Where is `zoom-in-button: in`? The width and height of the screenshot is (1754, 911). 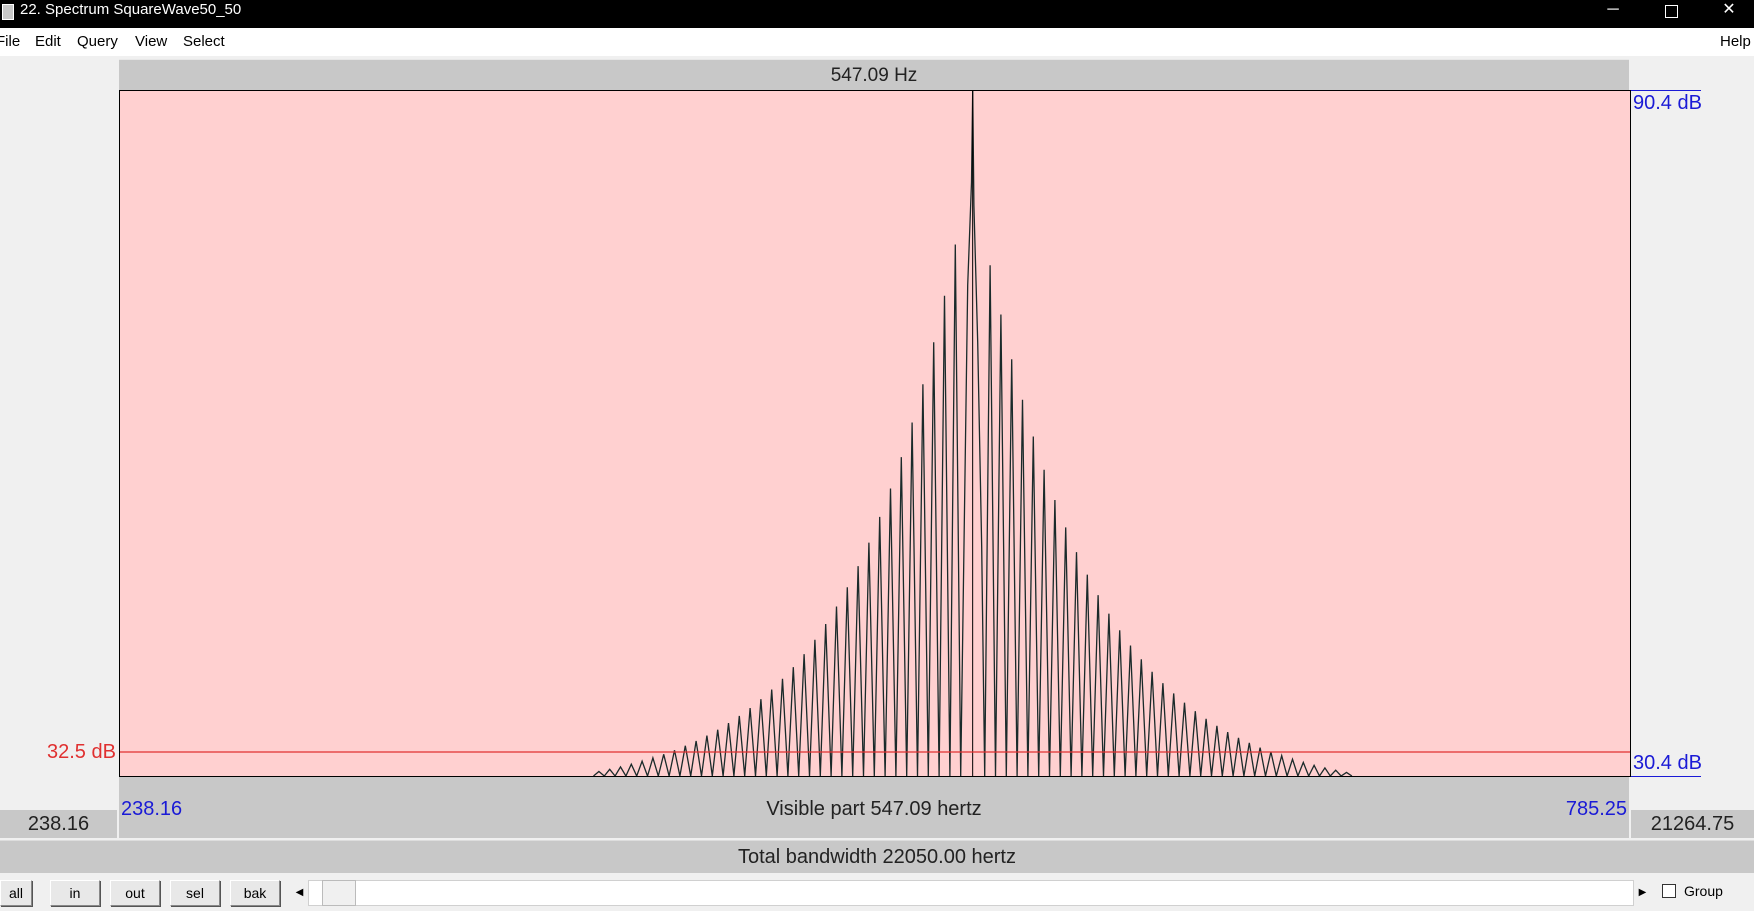 zoom-in-button: in is located at coordinates (75, 893).